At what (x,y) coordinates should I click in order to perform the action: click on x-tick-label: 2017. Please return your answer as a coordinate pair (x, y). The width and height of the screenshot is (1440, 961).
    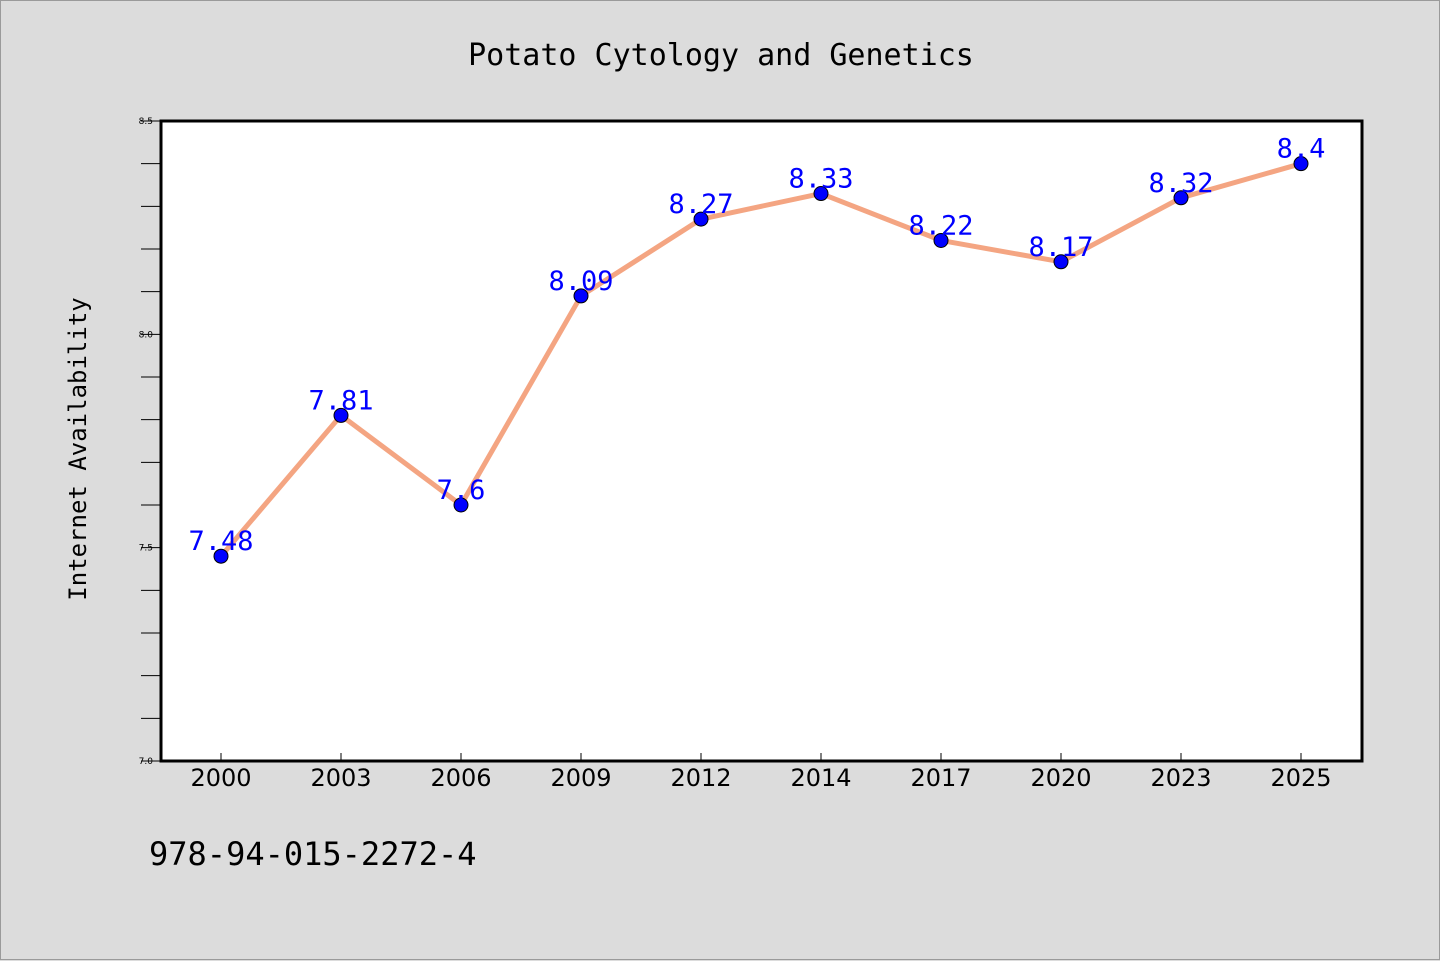
    Looking at the image, I should click on (940, 778).